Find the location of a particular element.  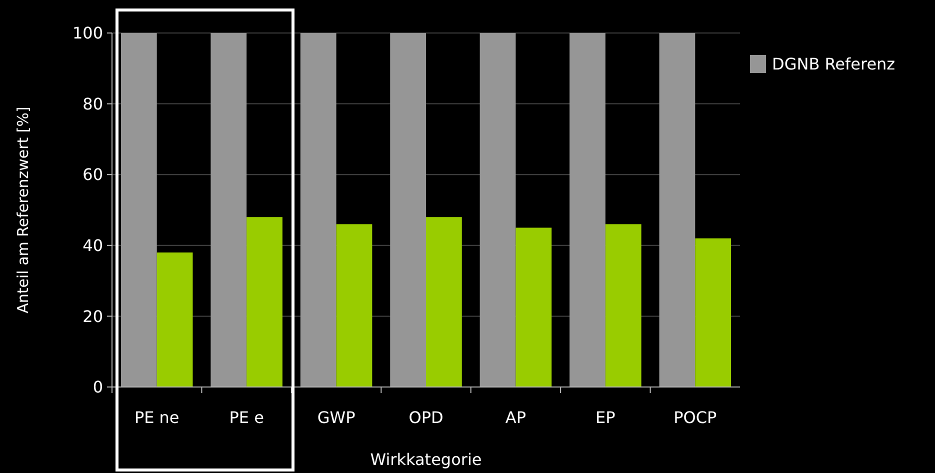

x-tick-label: AP is located at coordinates (515, 417).